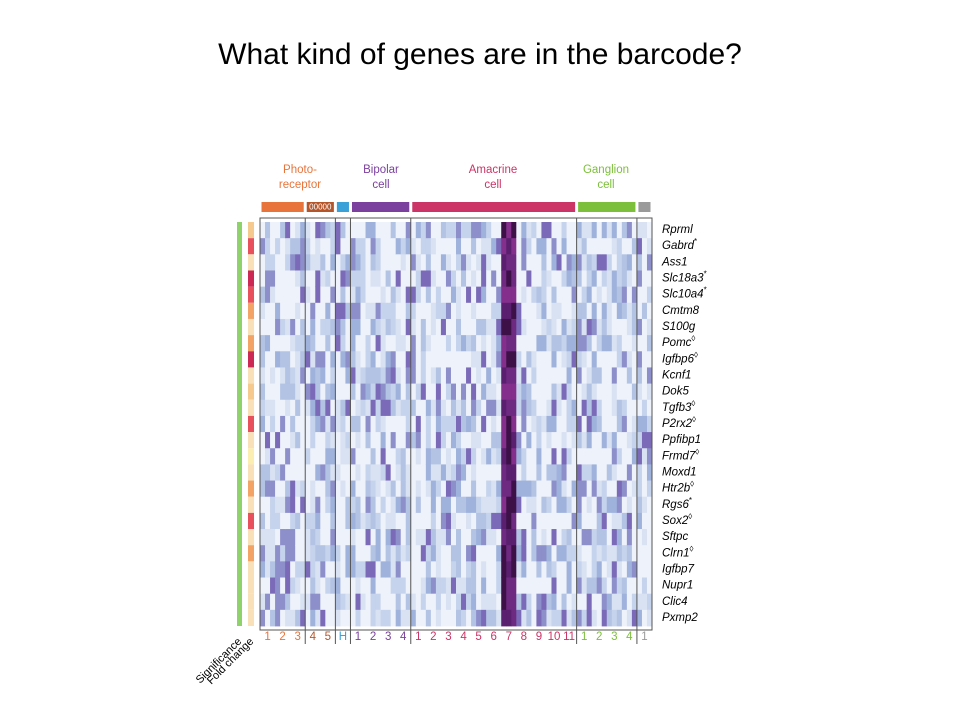 The height and width of the screenshot is (725, 960). I want to click on group-label: Bipolar, so click(381, 170).